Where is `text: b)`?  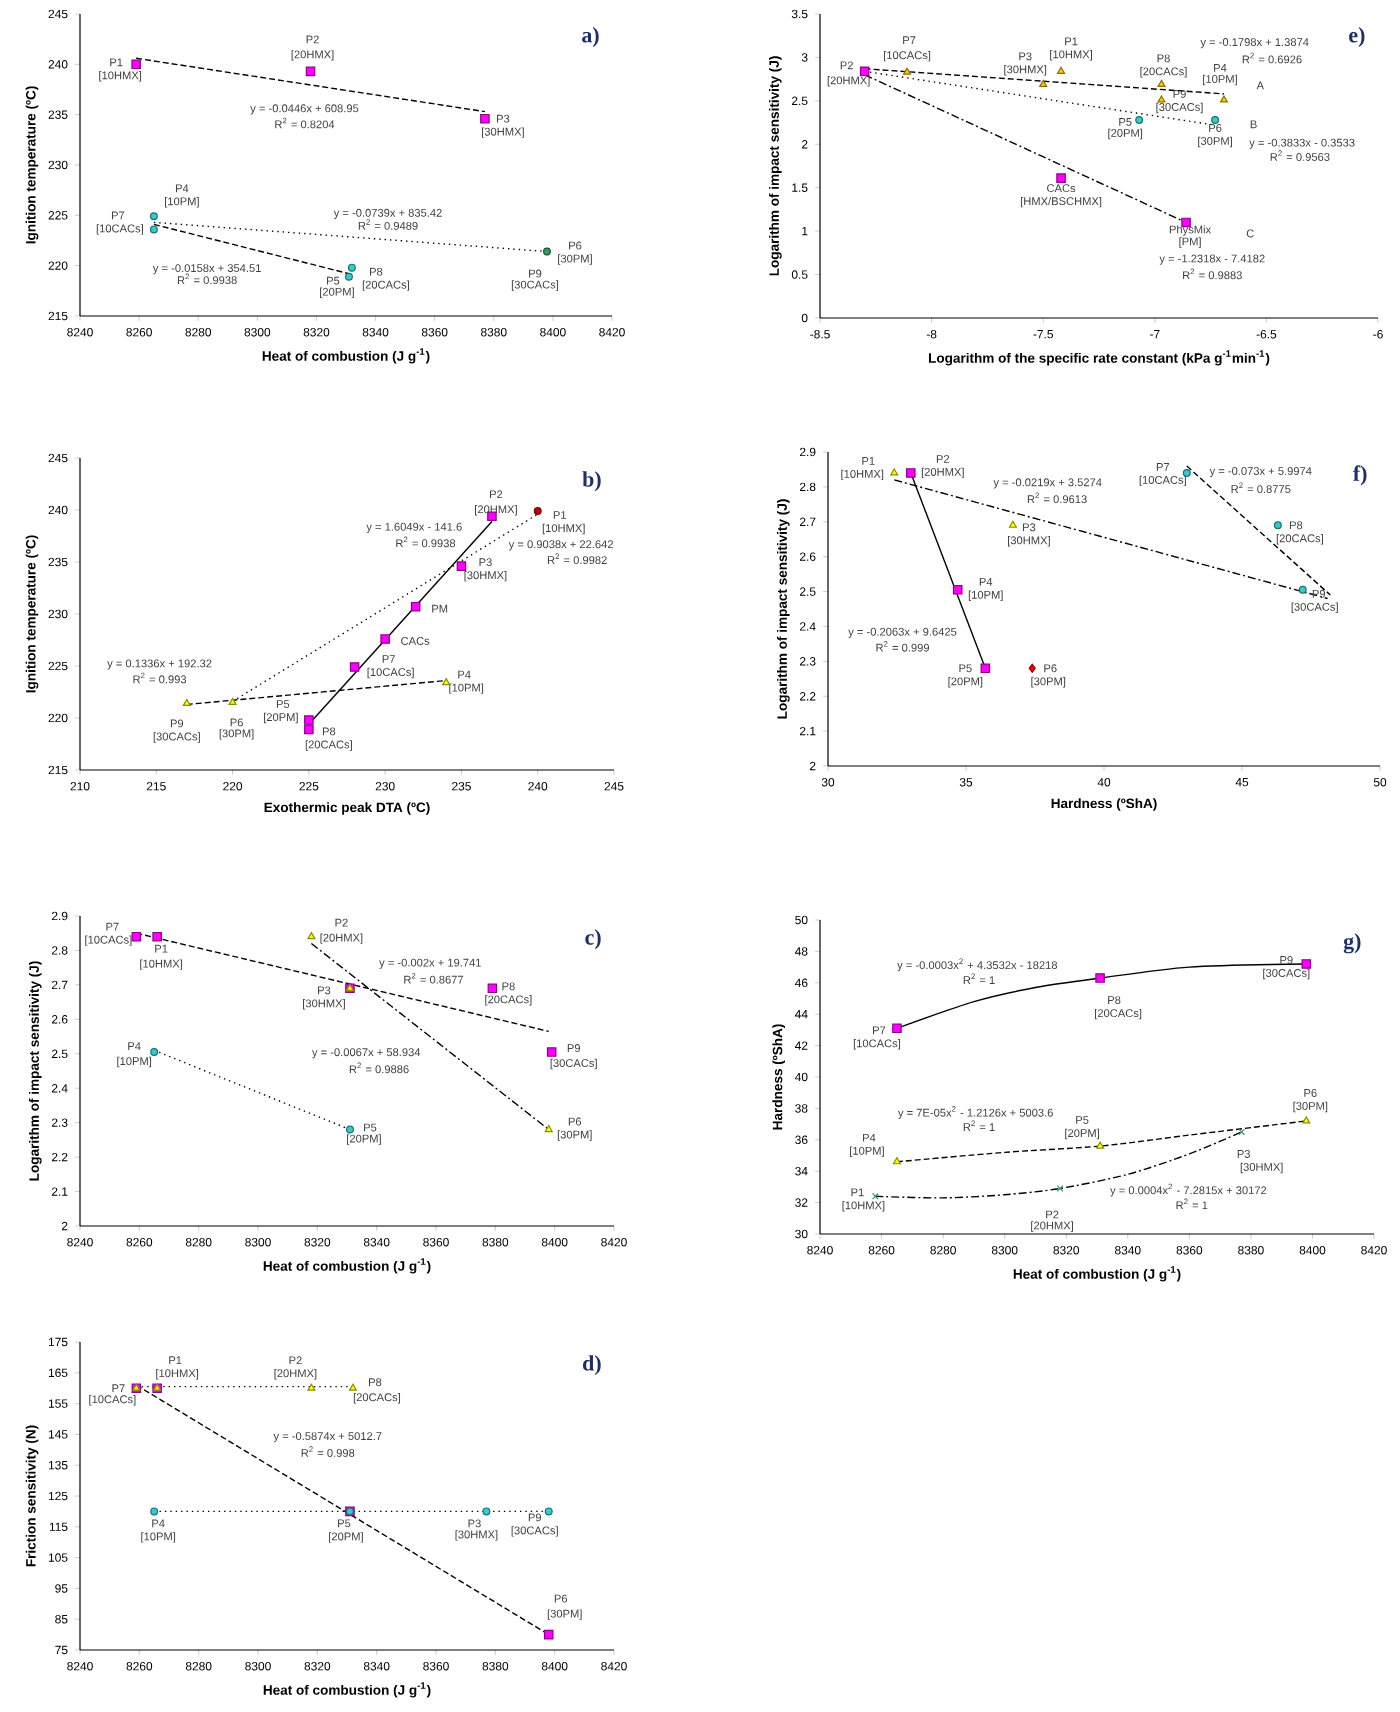
text: b) is located at coordinates (591, 481).